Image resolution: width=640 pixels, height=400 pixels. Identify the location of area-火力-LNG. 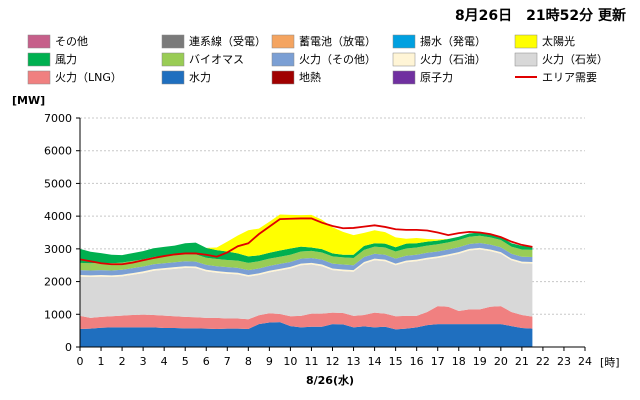
(306, 318).